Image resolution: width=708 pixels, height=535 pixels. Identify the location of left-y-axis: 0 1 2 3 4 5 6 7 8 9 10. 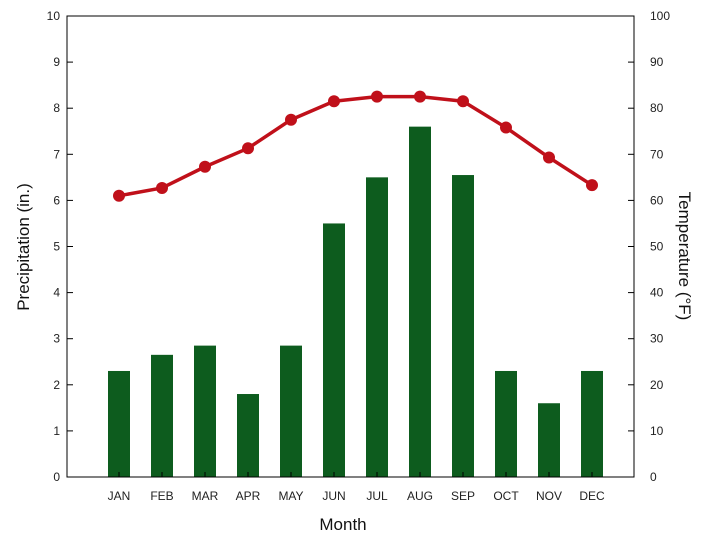
(60, 246).